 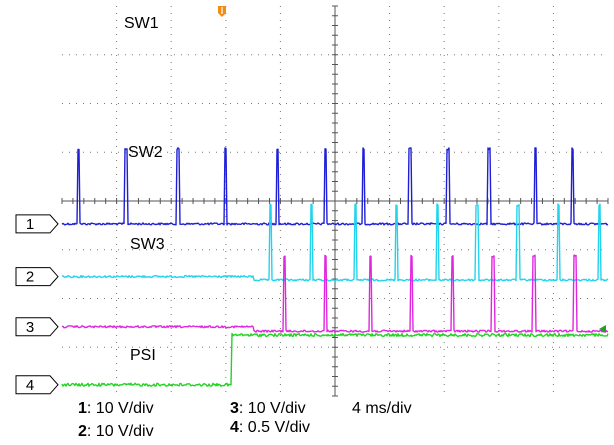 I want to click on channel-marker-label-ch3: 3, so click(x=30, y=327).